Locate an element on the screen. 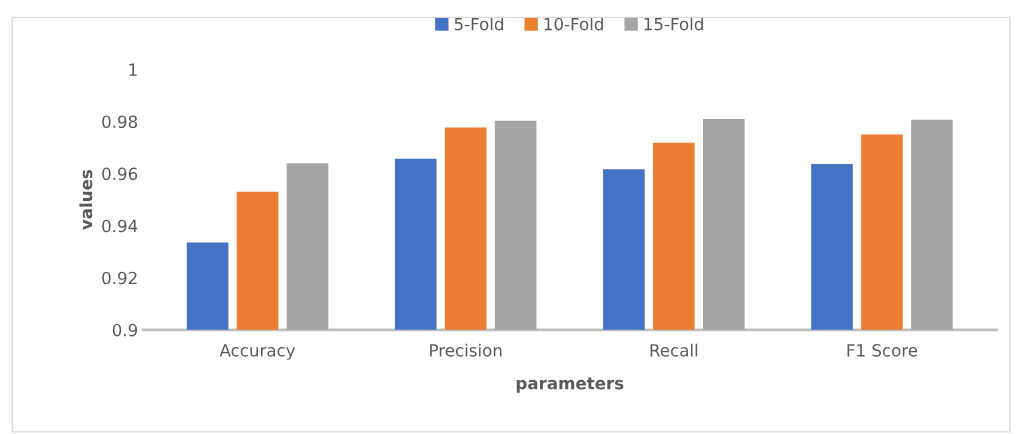 This screenshot has width=1022, height=434. x-tick-label: F1 Score is located at coordinates (882, 350).